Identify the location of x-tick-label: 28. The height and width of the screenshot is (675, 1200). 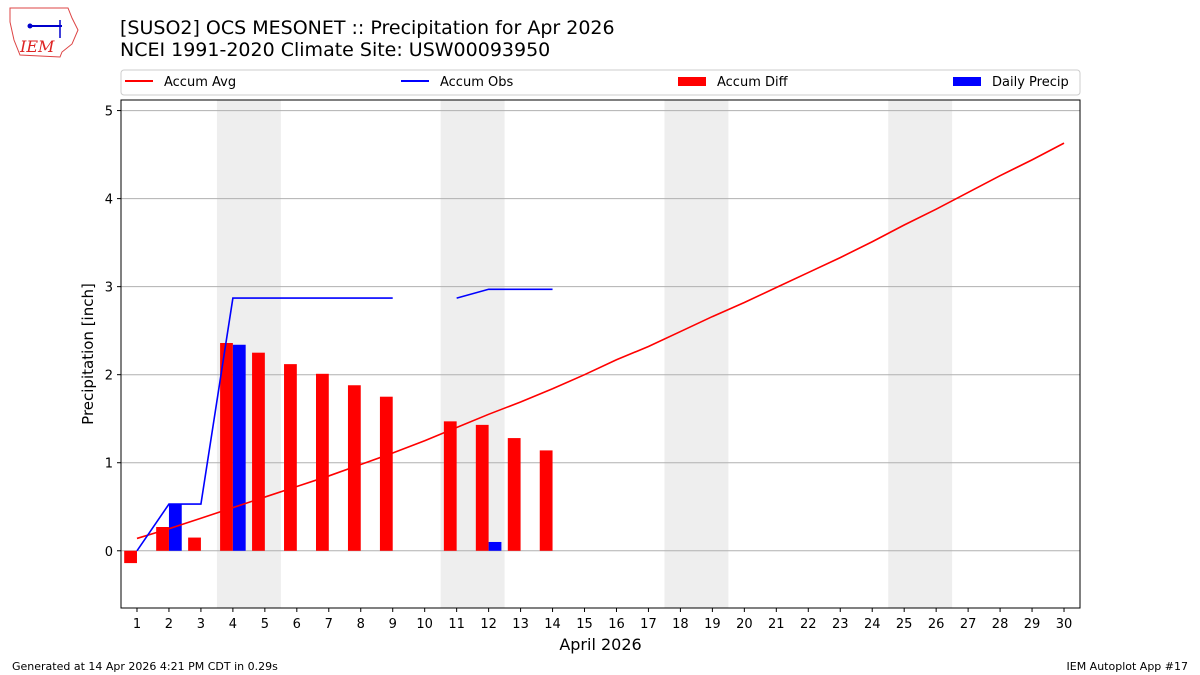
(1000, 624).